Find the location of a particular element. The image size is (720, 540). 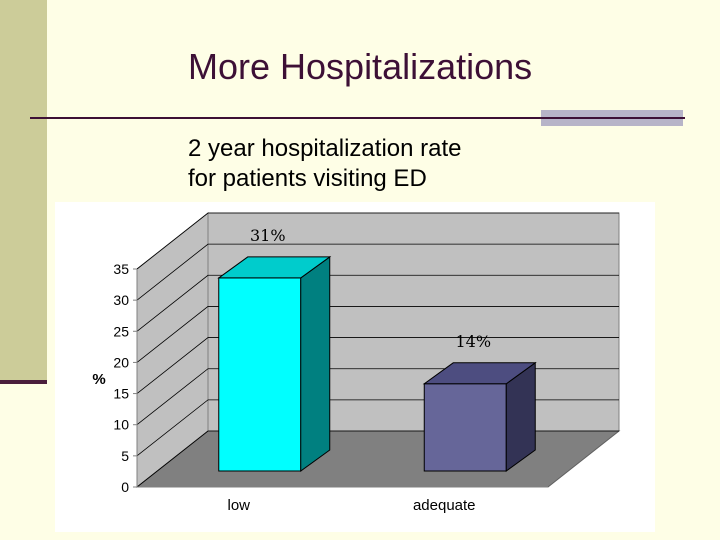

subtitle-line-2: for patients visiting ED is located at coordinates (307, 178).